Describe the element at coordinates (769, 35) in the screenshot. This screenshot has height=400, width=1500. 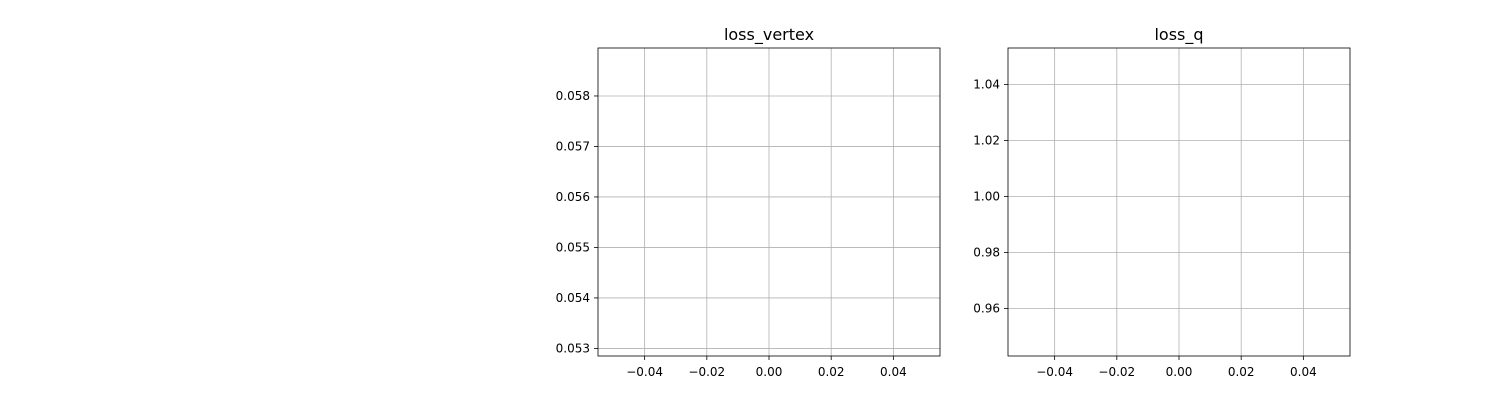
I see `chart-title: loss_vertex` at that location.